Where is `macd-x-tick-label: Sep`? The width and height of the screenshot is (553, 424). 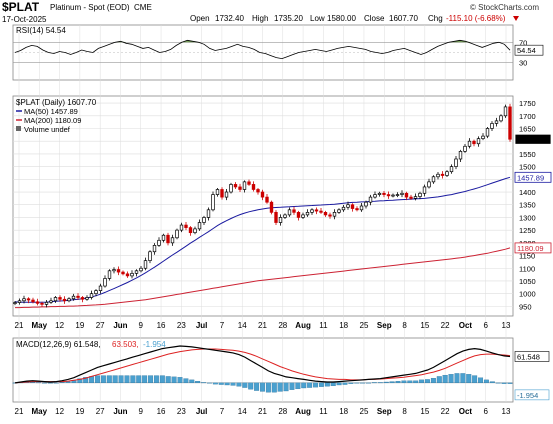
macd-x-tick-label: Sep is located at coordinates (384, 411).